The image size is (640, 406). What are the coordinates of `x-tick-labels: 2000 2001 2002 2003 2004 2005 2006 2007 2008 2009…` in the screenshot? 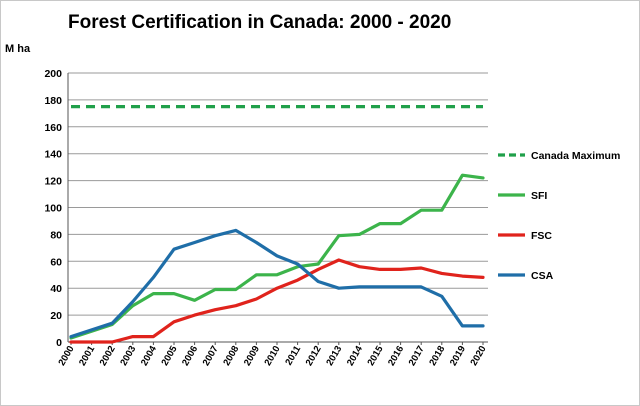 It's located at (273, 355).